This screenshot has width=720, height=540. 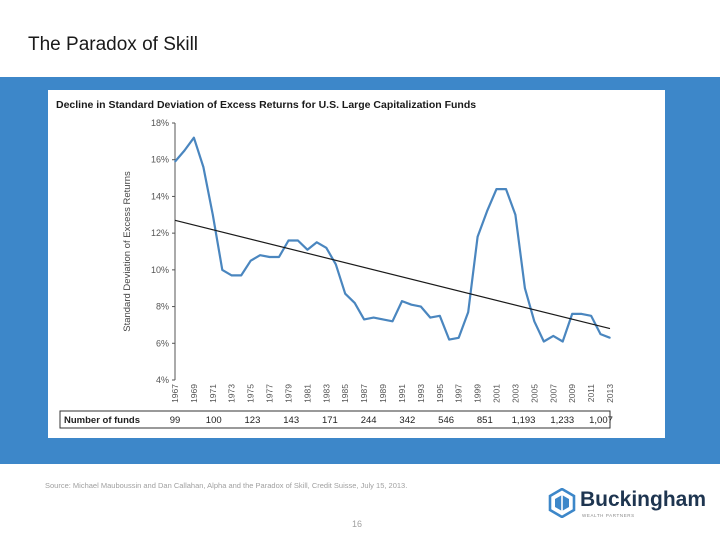 I want to click on funds-table-box, so click(x=335, y=419).